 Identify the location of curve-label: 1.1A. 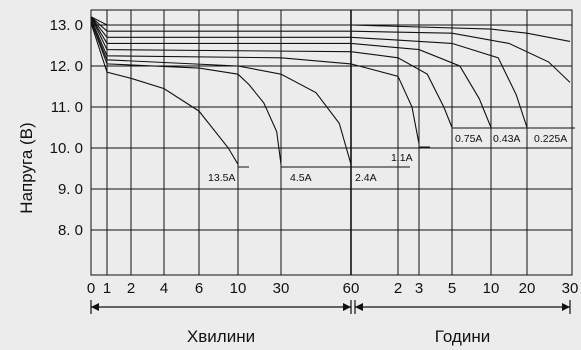
(402, 158).